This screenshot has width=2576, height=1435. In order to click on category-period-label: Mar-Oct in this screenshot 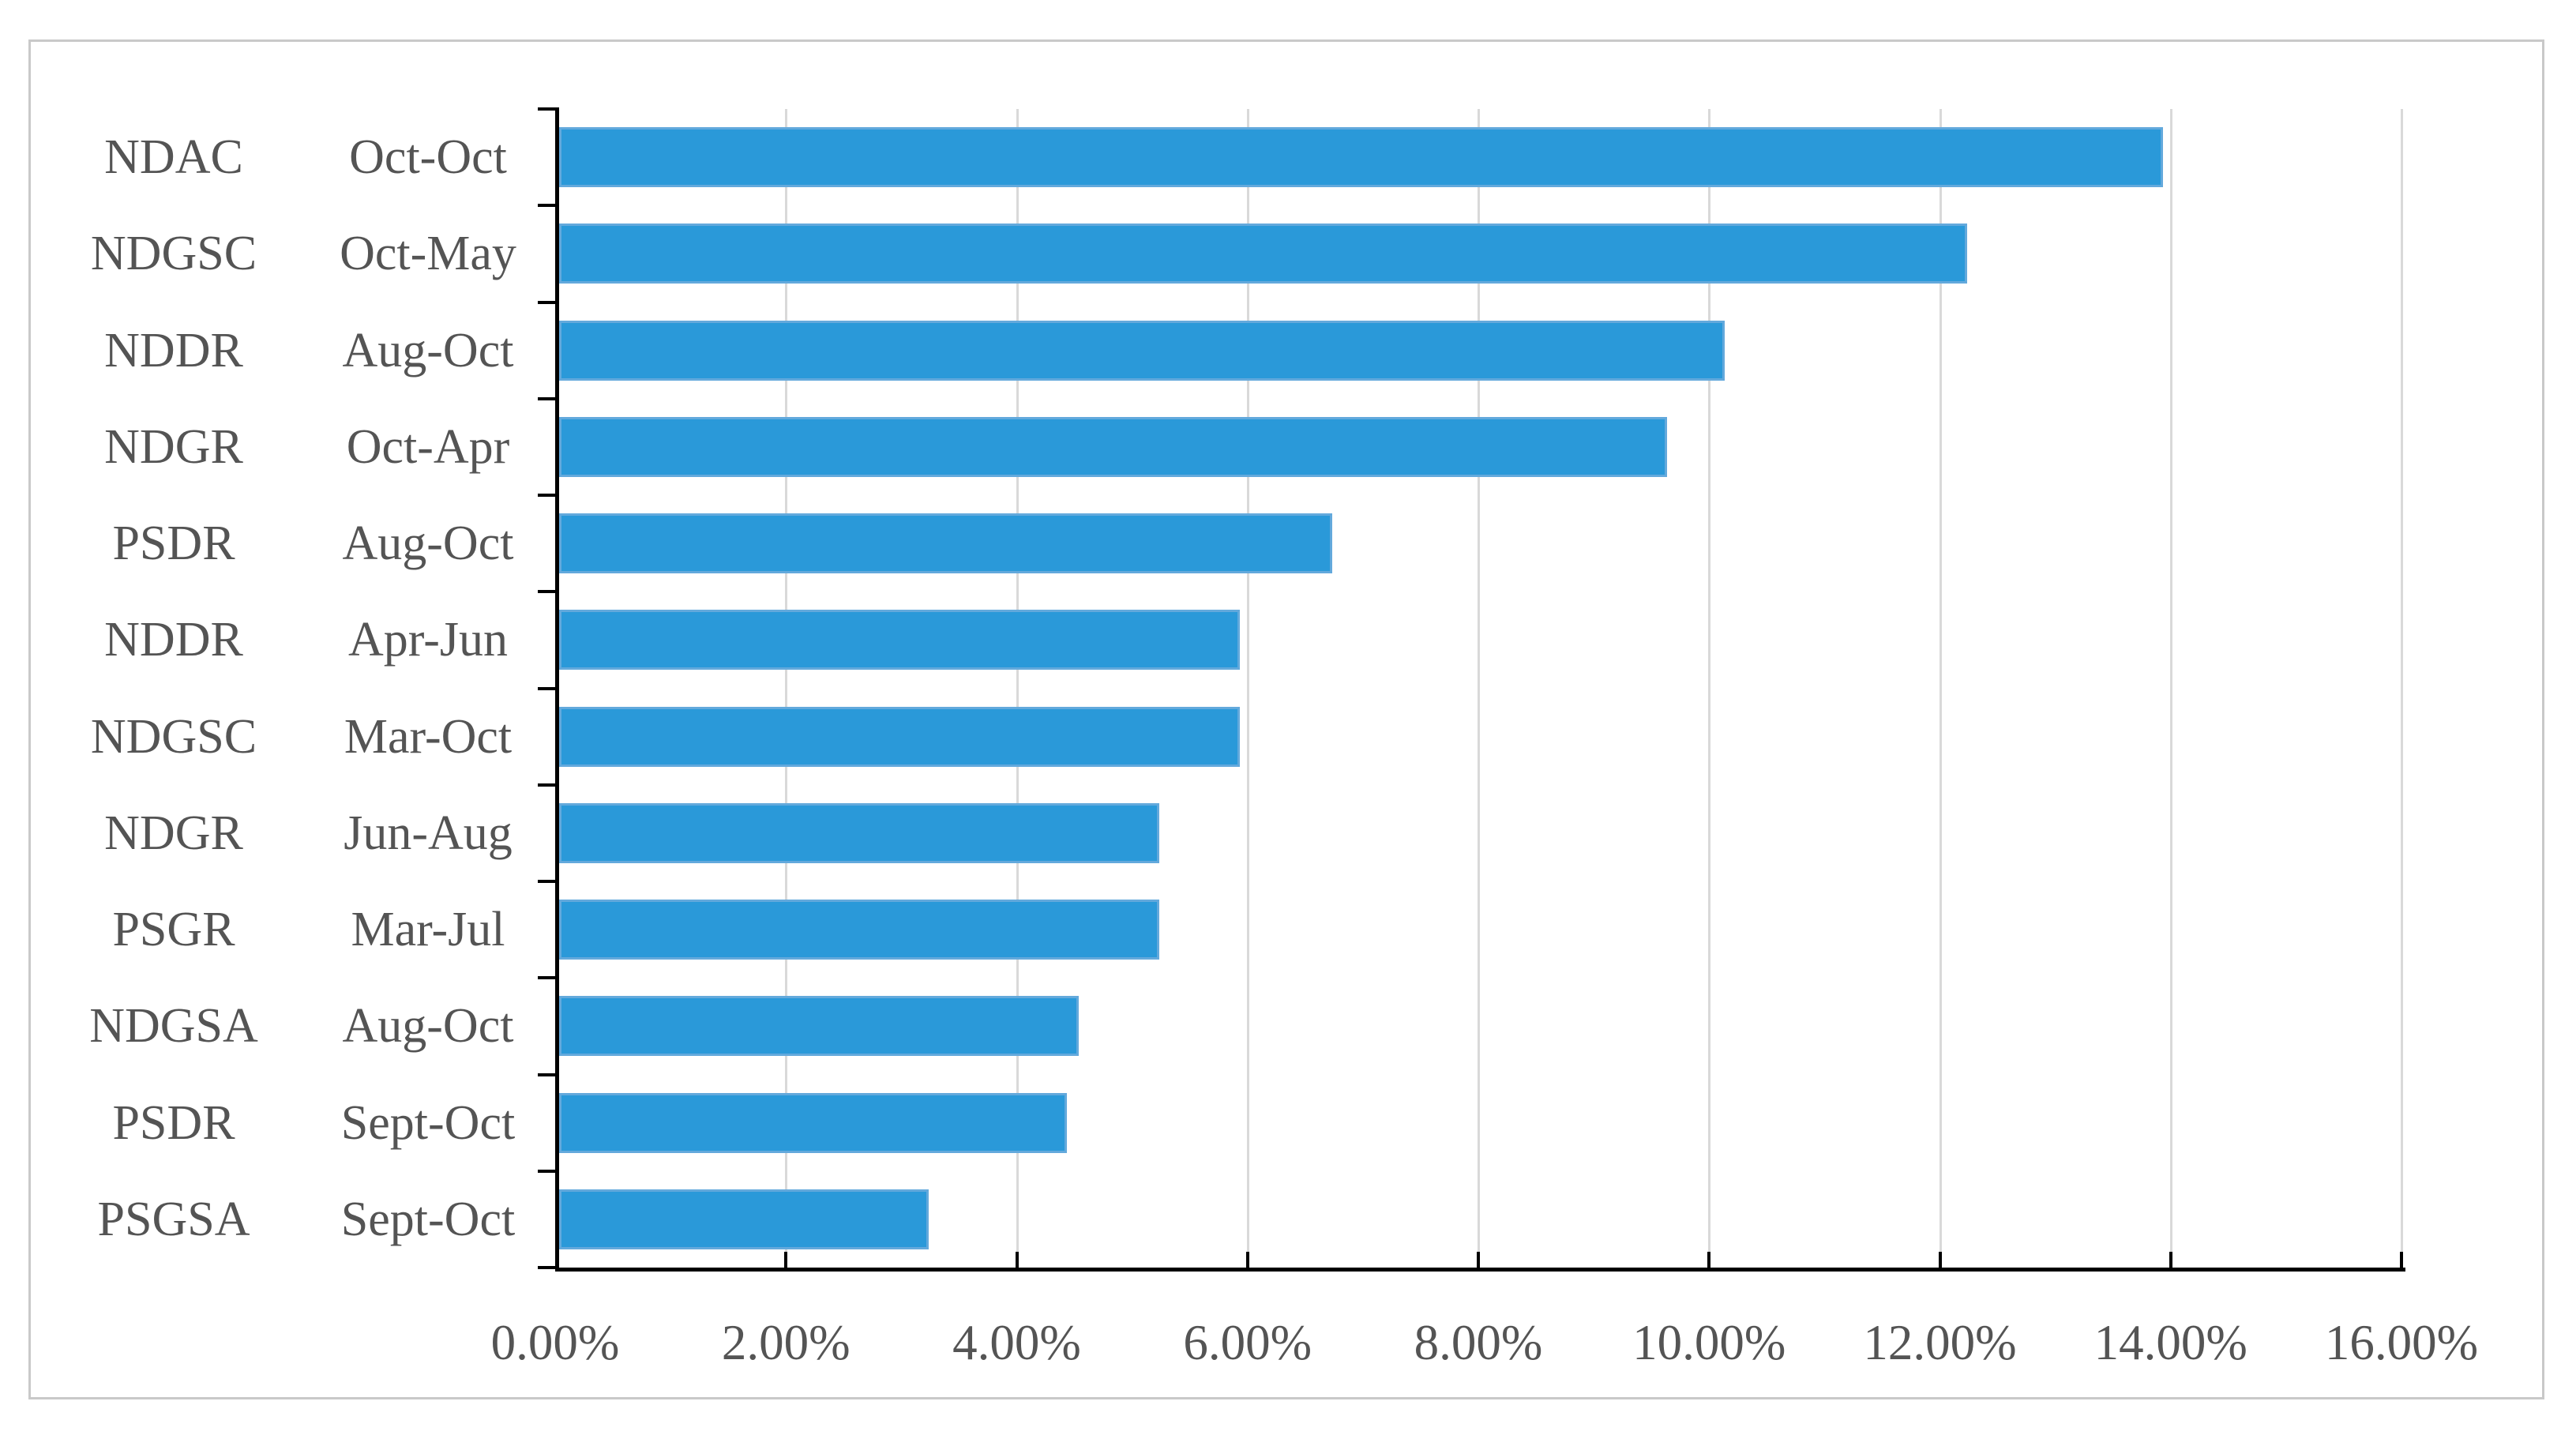, I will do `click(428, 736)`.